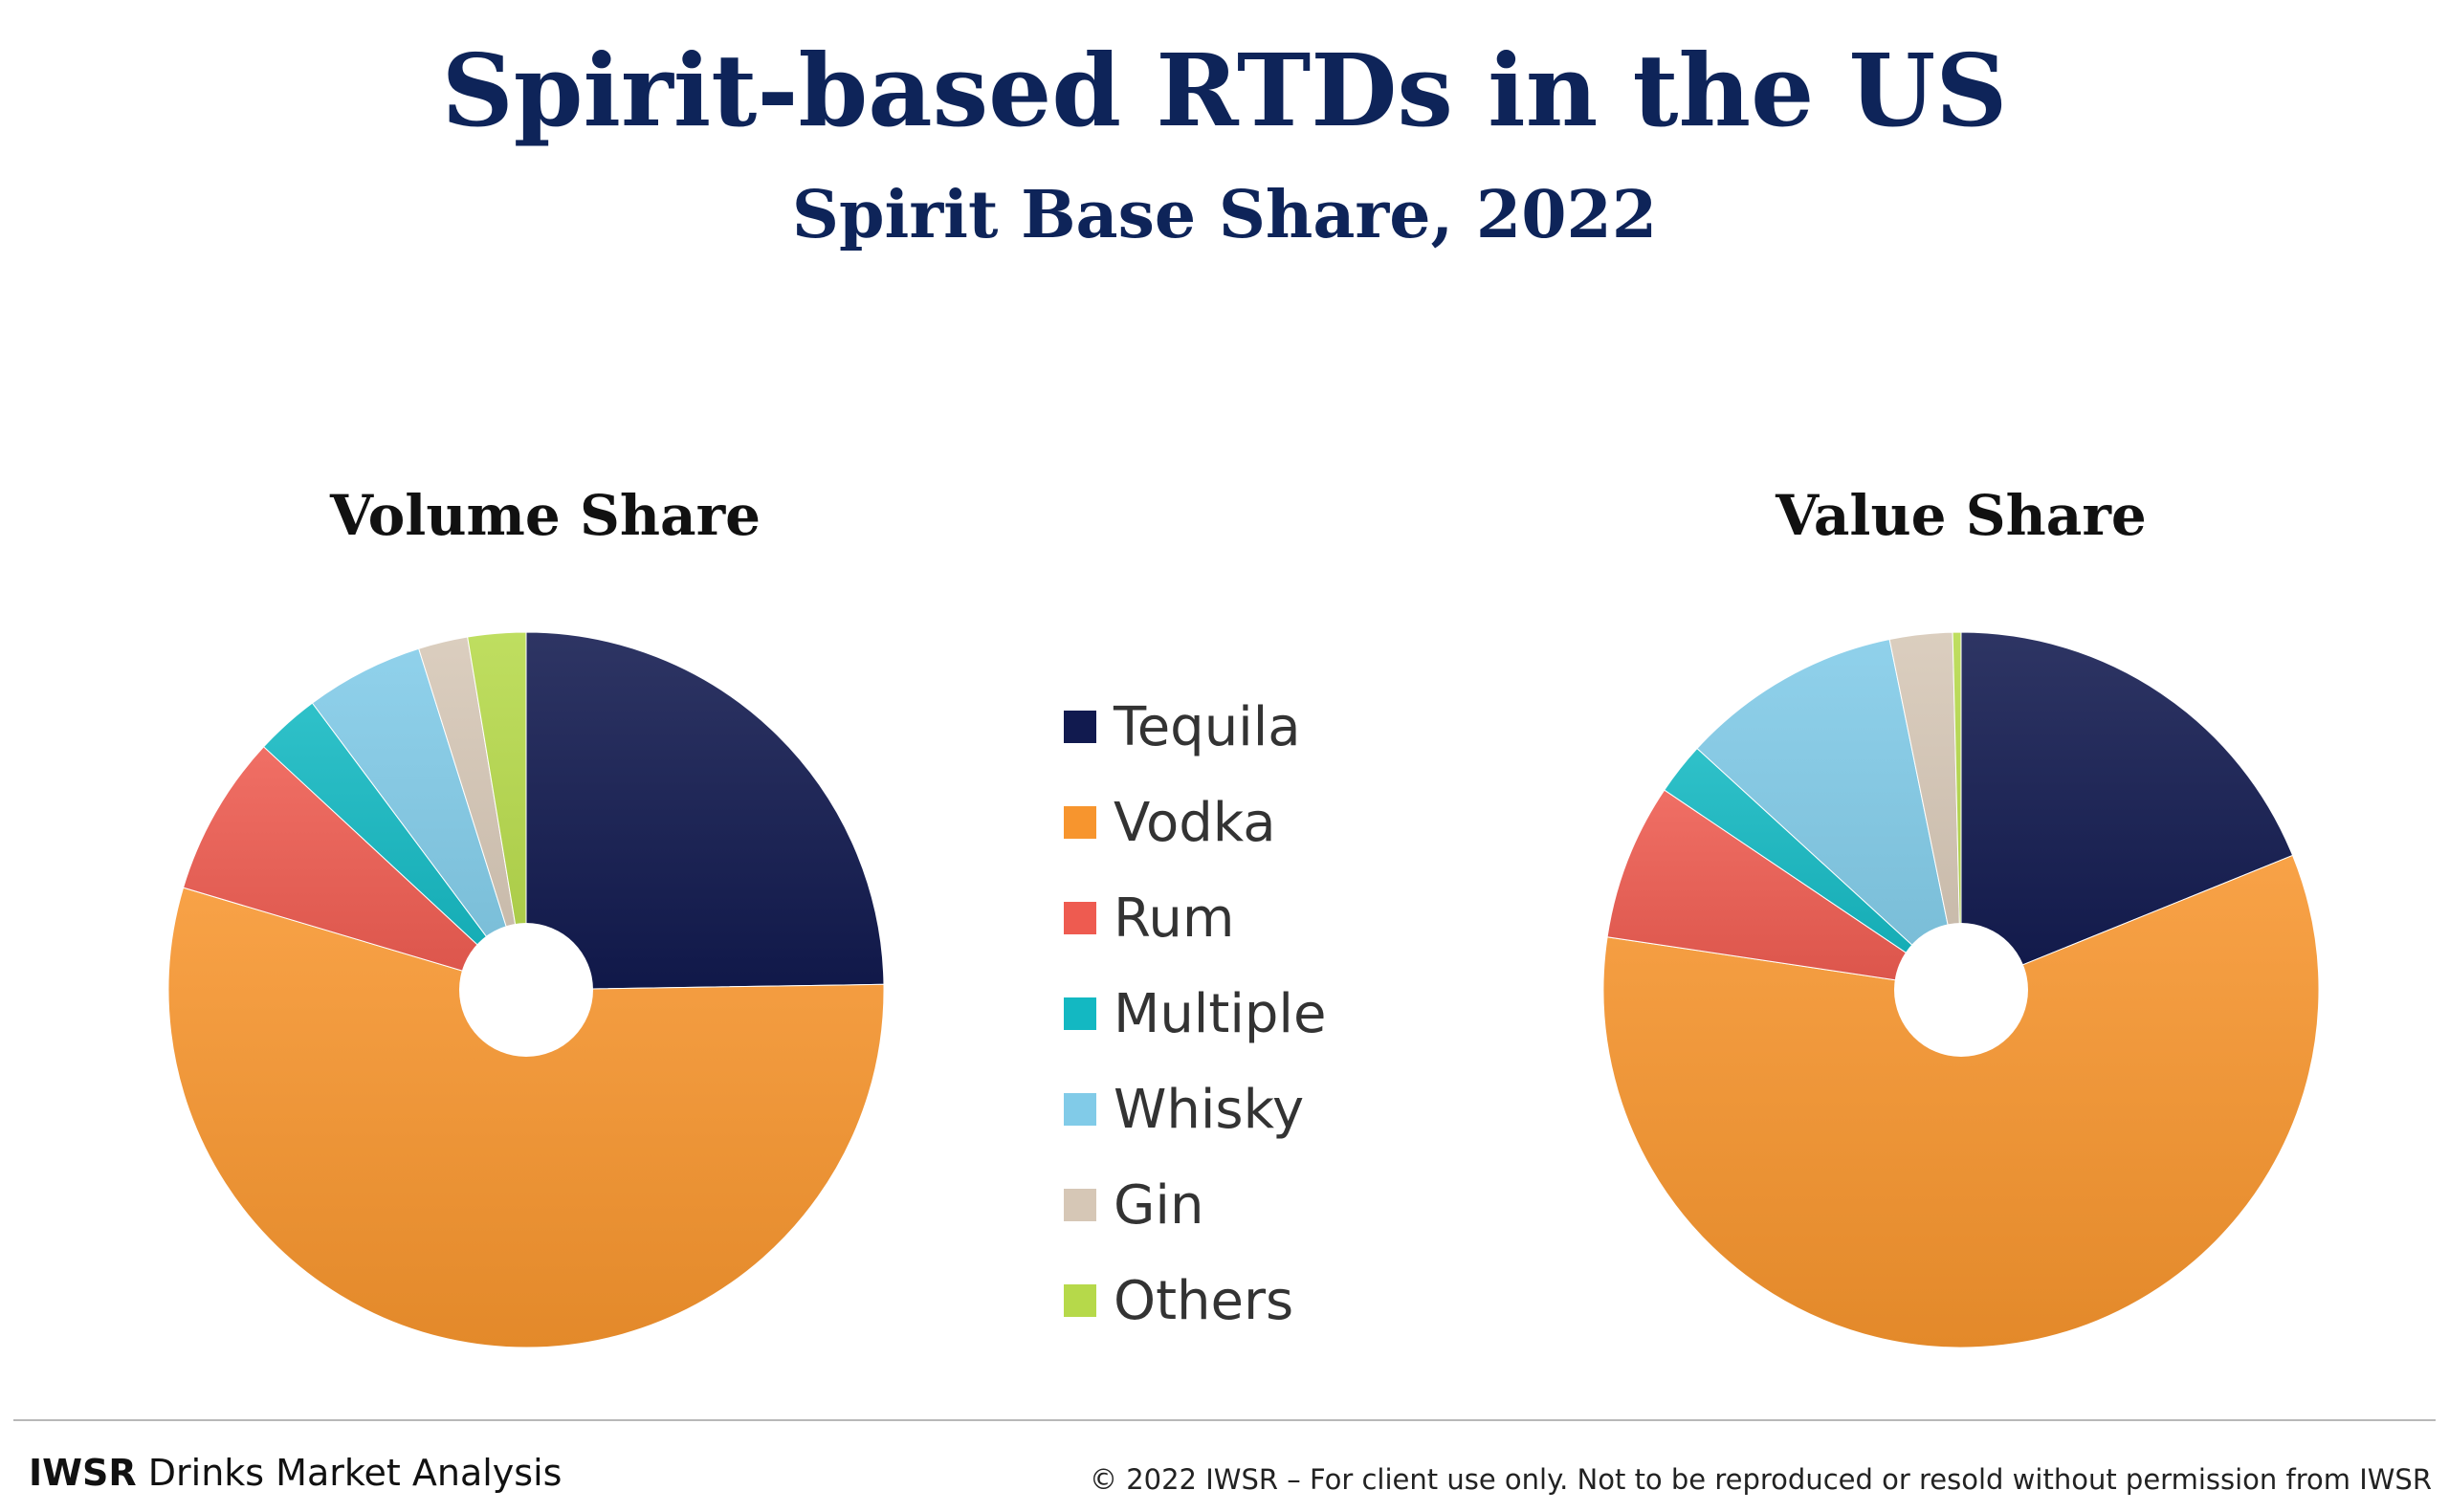  I want to click on legend-label-vodka: Vodka, so click(1195, 822).